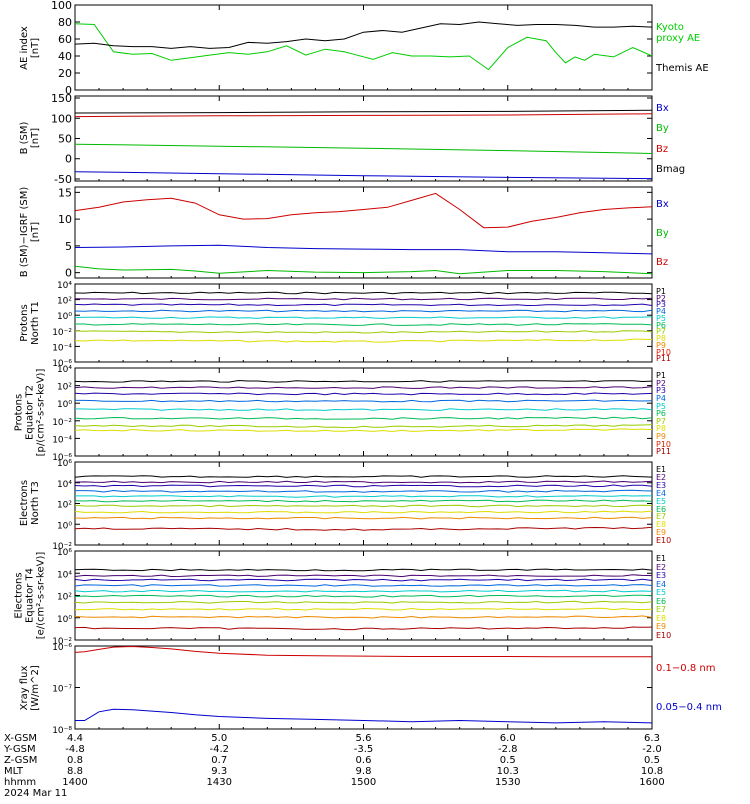 The image size is (750, 804). I want to click on legend-entry-text: P11, so click(664, 359).